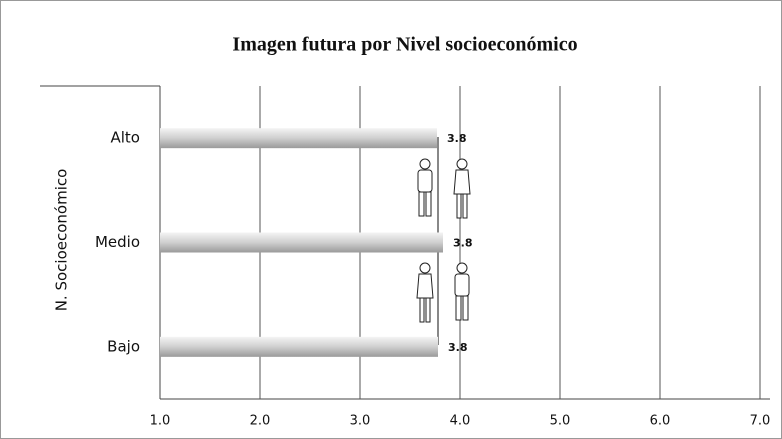 The image size is (782, 439). Describe the element at coordinates (404, 45) in the screenshot. I see `chart-title: Imagen futura por Nivel socioeconómico` at that location.